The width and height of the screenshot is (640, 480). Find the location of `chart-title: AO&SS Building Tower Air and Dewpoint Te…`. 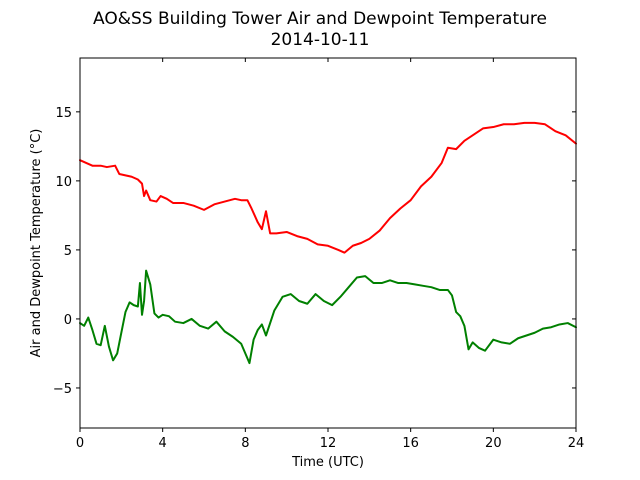

chart-title: AO&SS Building Tower Air and Dewpoint Te… is located at coordinates (320, 19).